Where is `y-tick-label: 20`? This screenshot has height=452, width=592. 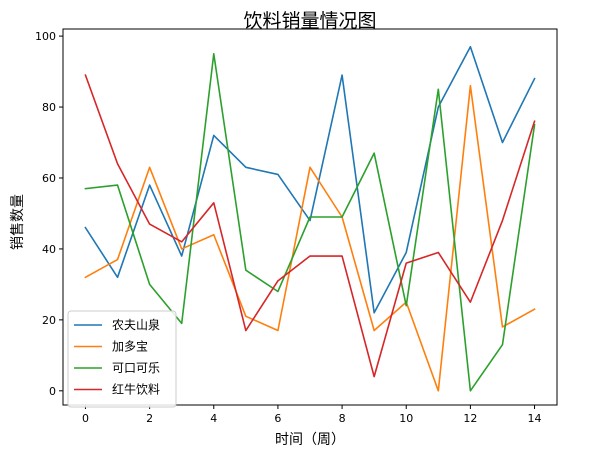 y-tick-label: 20 is located at coordinates (49, 320).